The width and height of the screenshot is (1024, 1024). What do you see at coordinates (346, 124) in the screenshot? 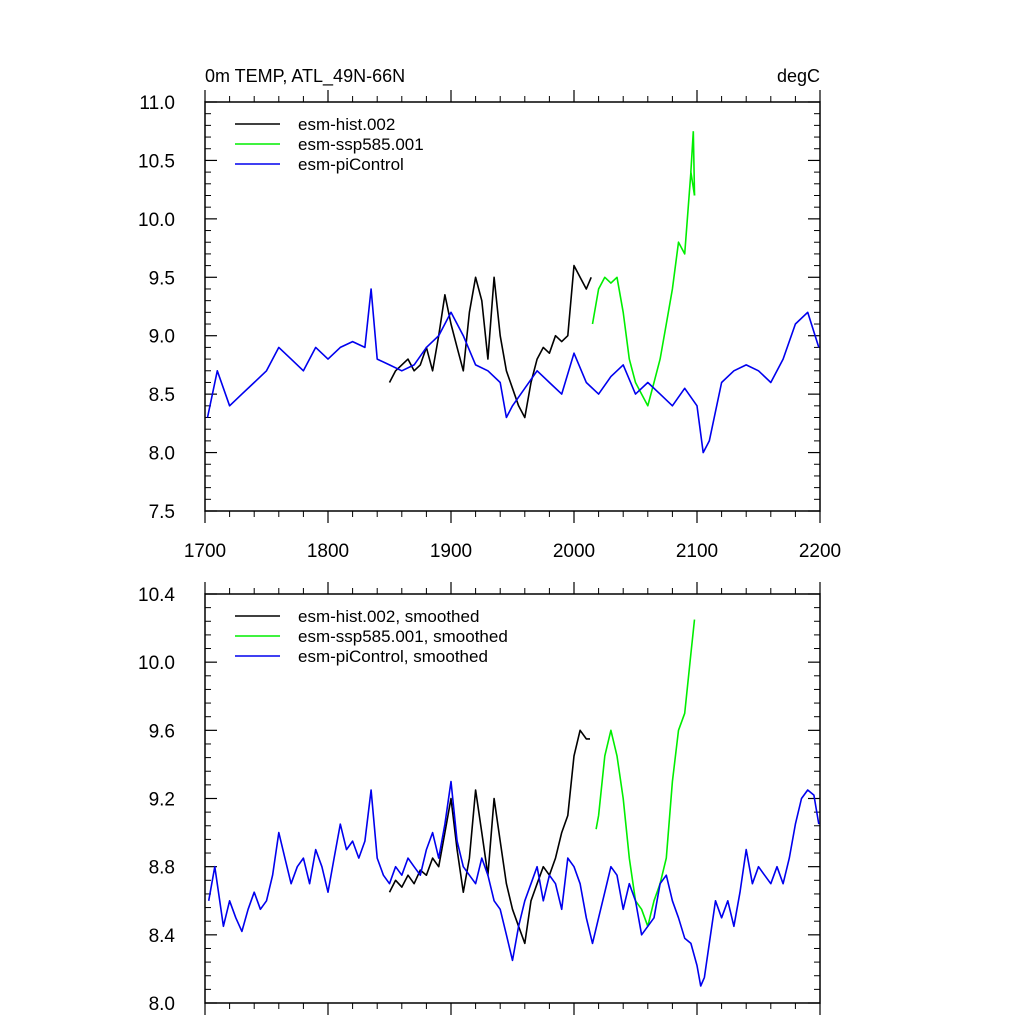
I see `legend-label: esm-hist.002` at bounding box center [346, 124].